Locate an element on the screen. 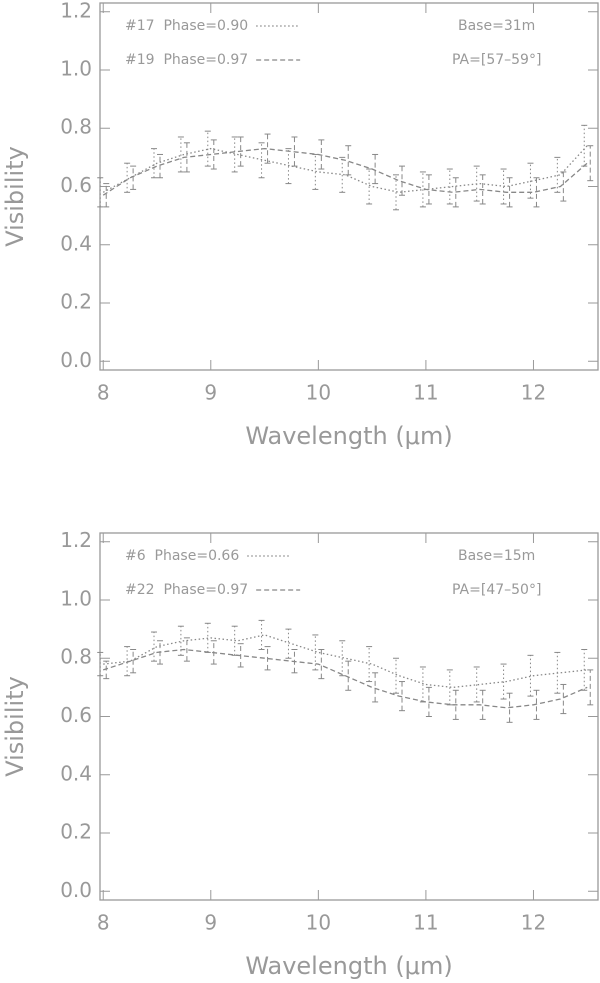  annotation: Base=31m is located at coordinates (496, 26).